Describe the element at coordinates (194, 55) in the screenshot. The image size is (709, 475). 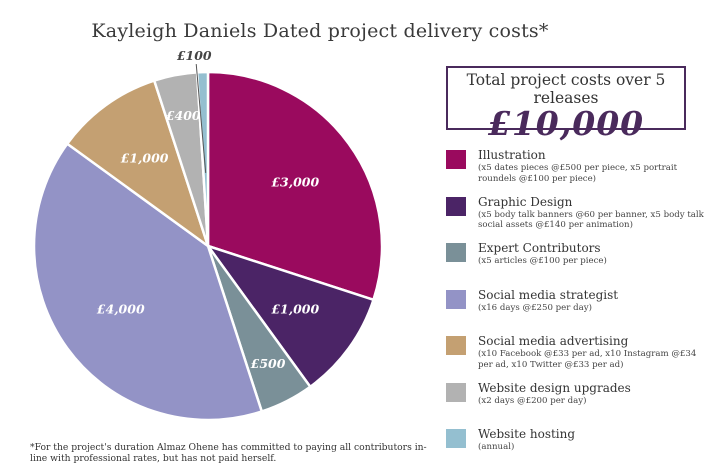
I see `slice-label-website-hosting: £100` at that location.